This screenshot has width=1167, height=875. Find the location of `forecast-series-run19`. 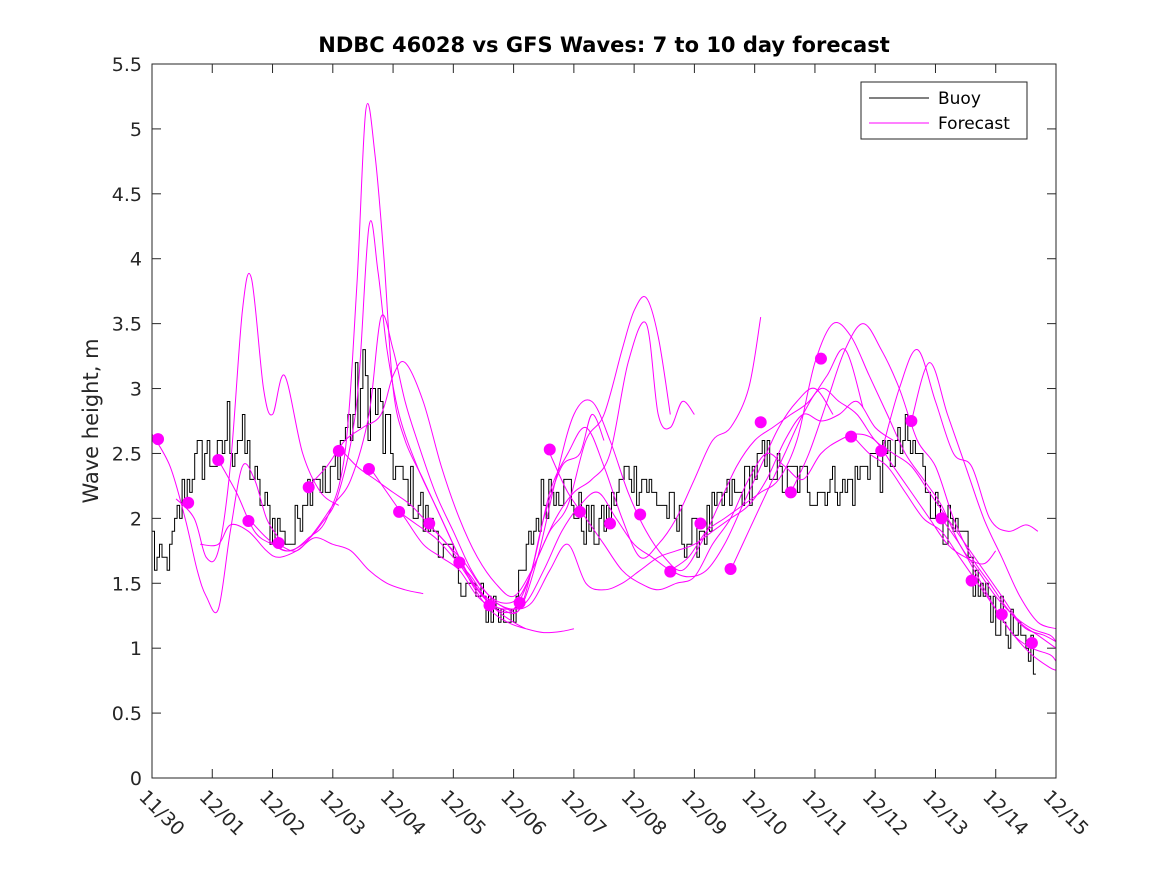

forecast-series-run19 is located at coordinates (959, 440).